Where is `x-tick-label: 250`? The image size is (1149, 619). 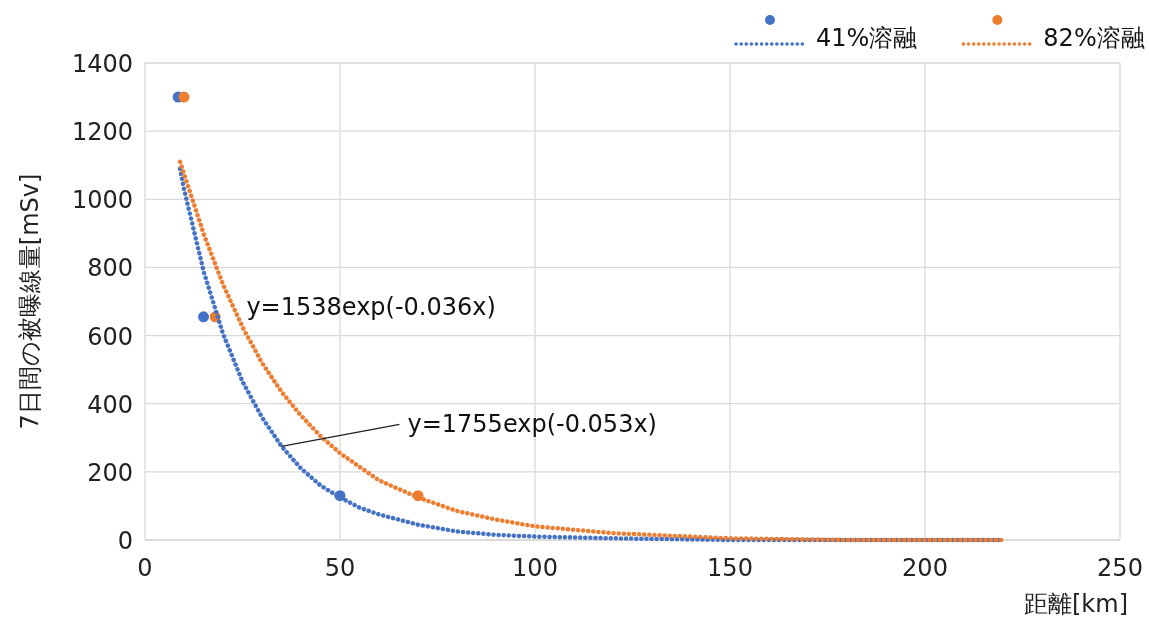
x-tick-label: 250 is located at coordinates (1120, 568).